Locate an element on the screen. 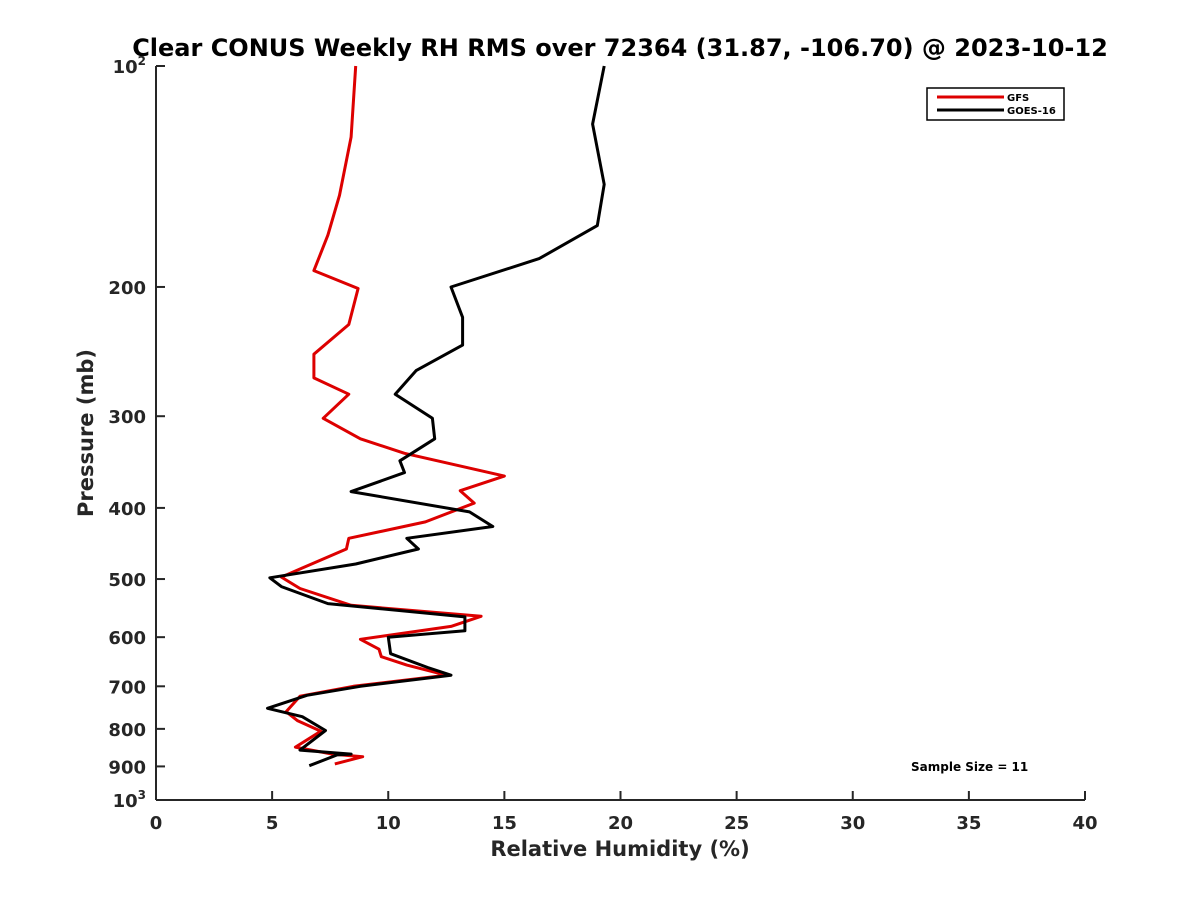 This screenshot has height=900, width=1200. y-tick-label-800: 800 is located at coordinates (127, 730).